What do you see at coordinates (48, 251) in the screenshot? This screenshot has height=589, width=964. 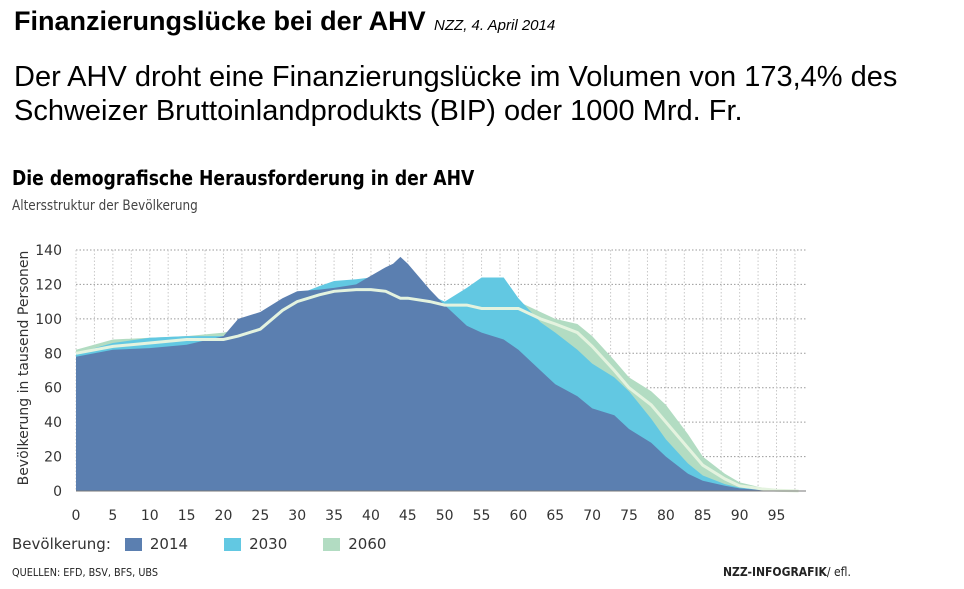 I see `y-tick-label: 140` at bounding box center [48, 251].